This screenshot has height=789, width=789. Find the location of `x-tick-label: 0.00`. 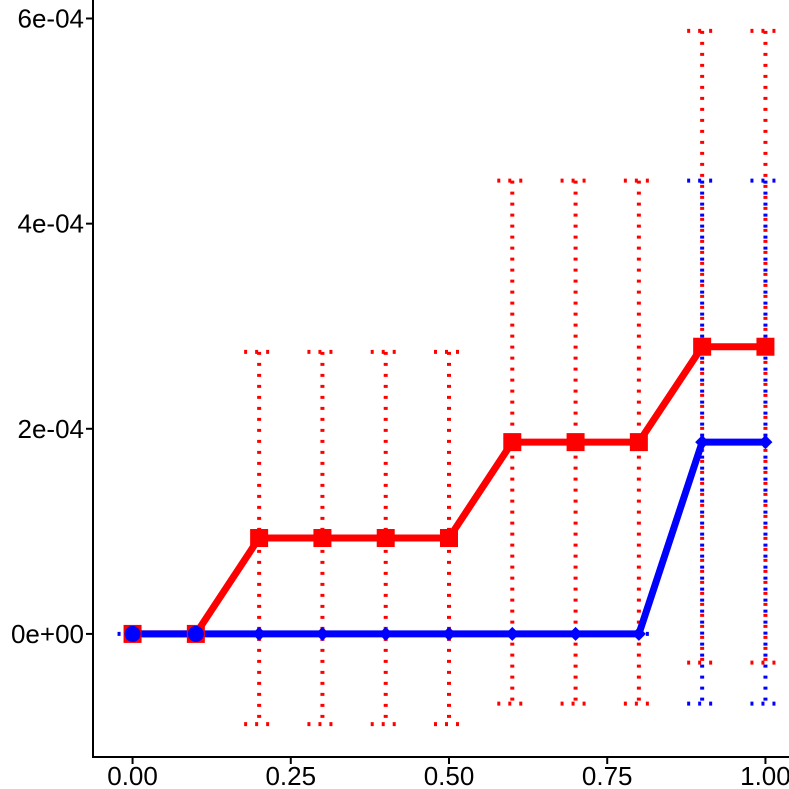

x-tick-label: 0.00 is located at coordinates (132, 775).